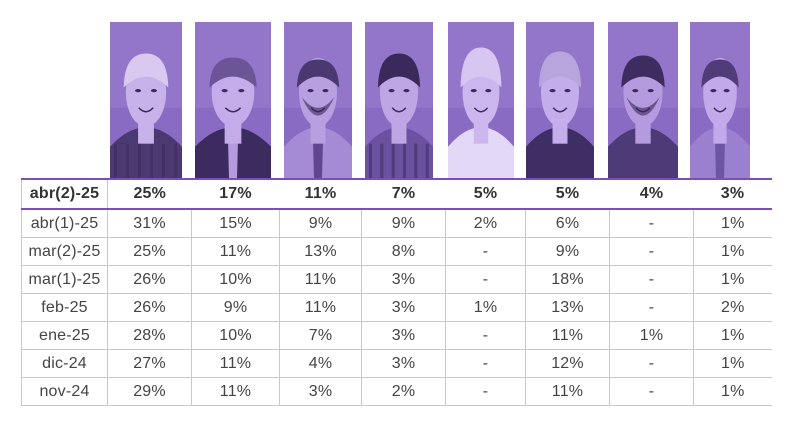 The width and height of the screenshot is (800, 433). I want to click on candidate-3-value: 13%, so click(320, 251).